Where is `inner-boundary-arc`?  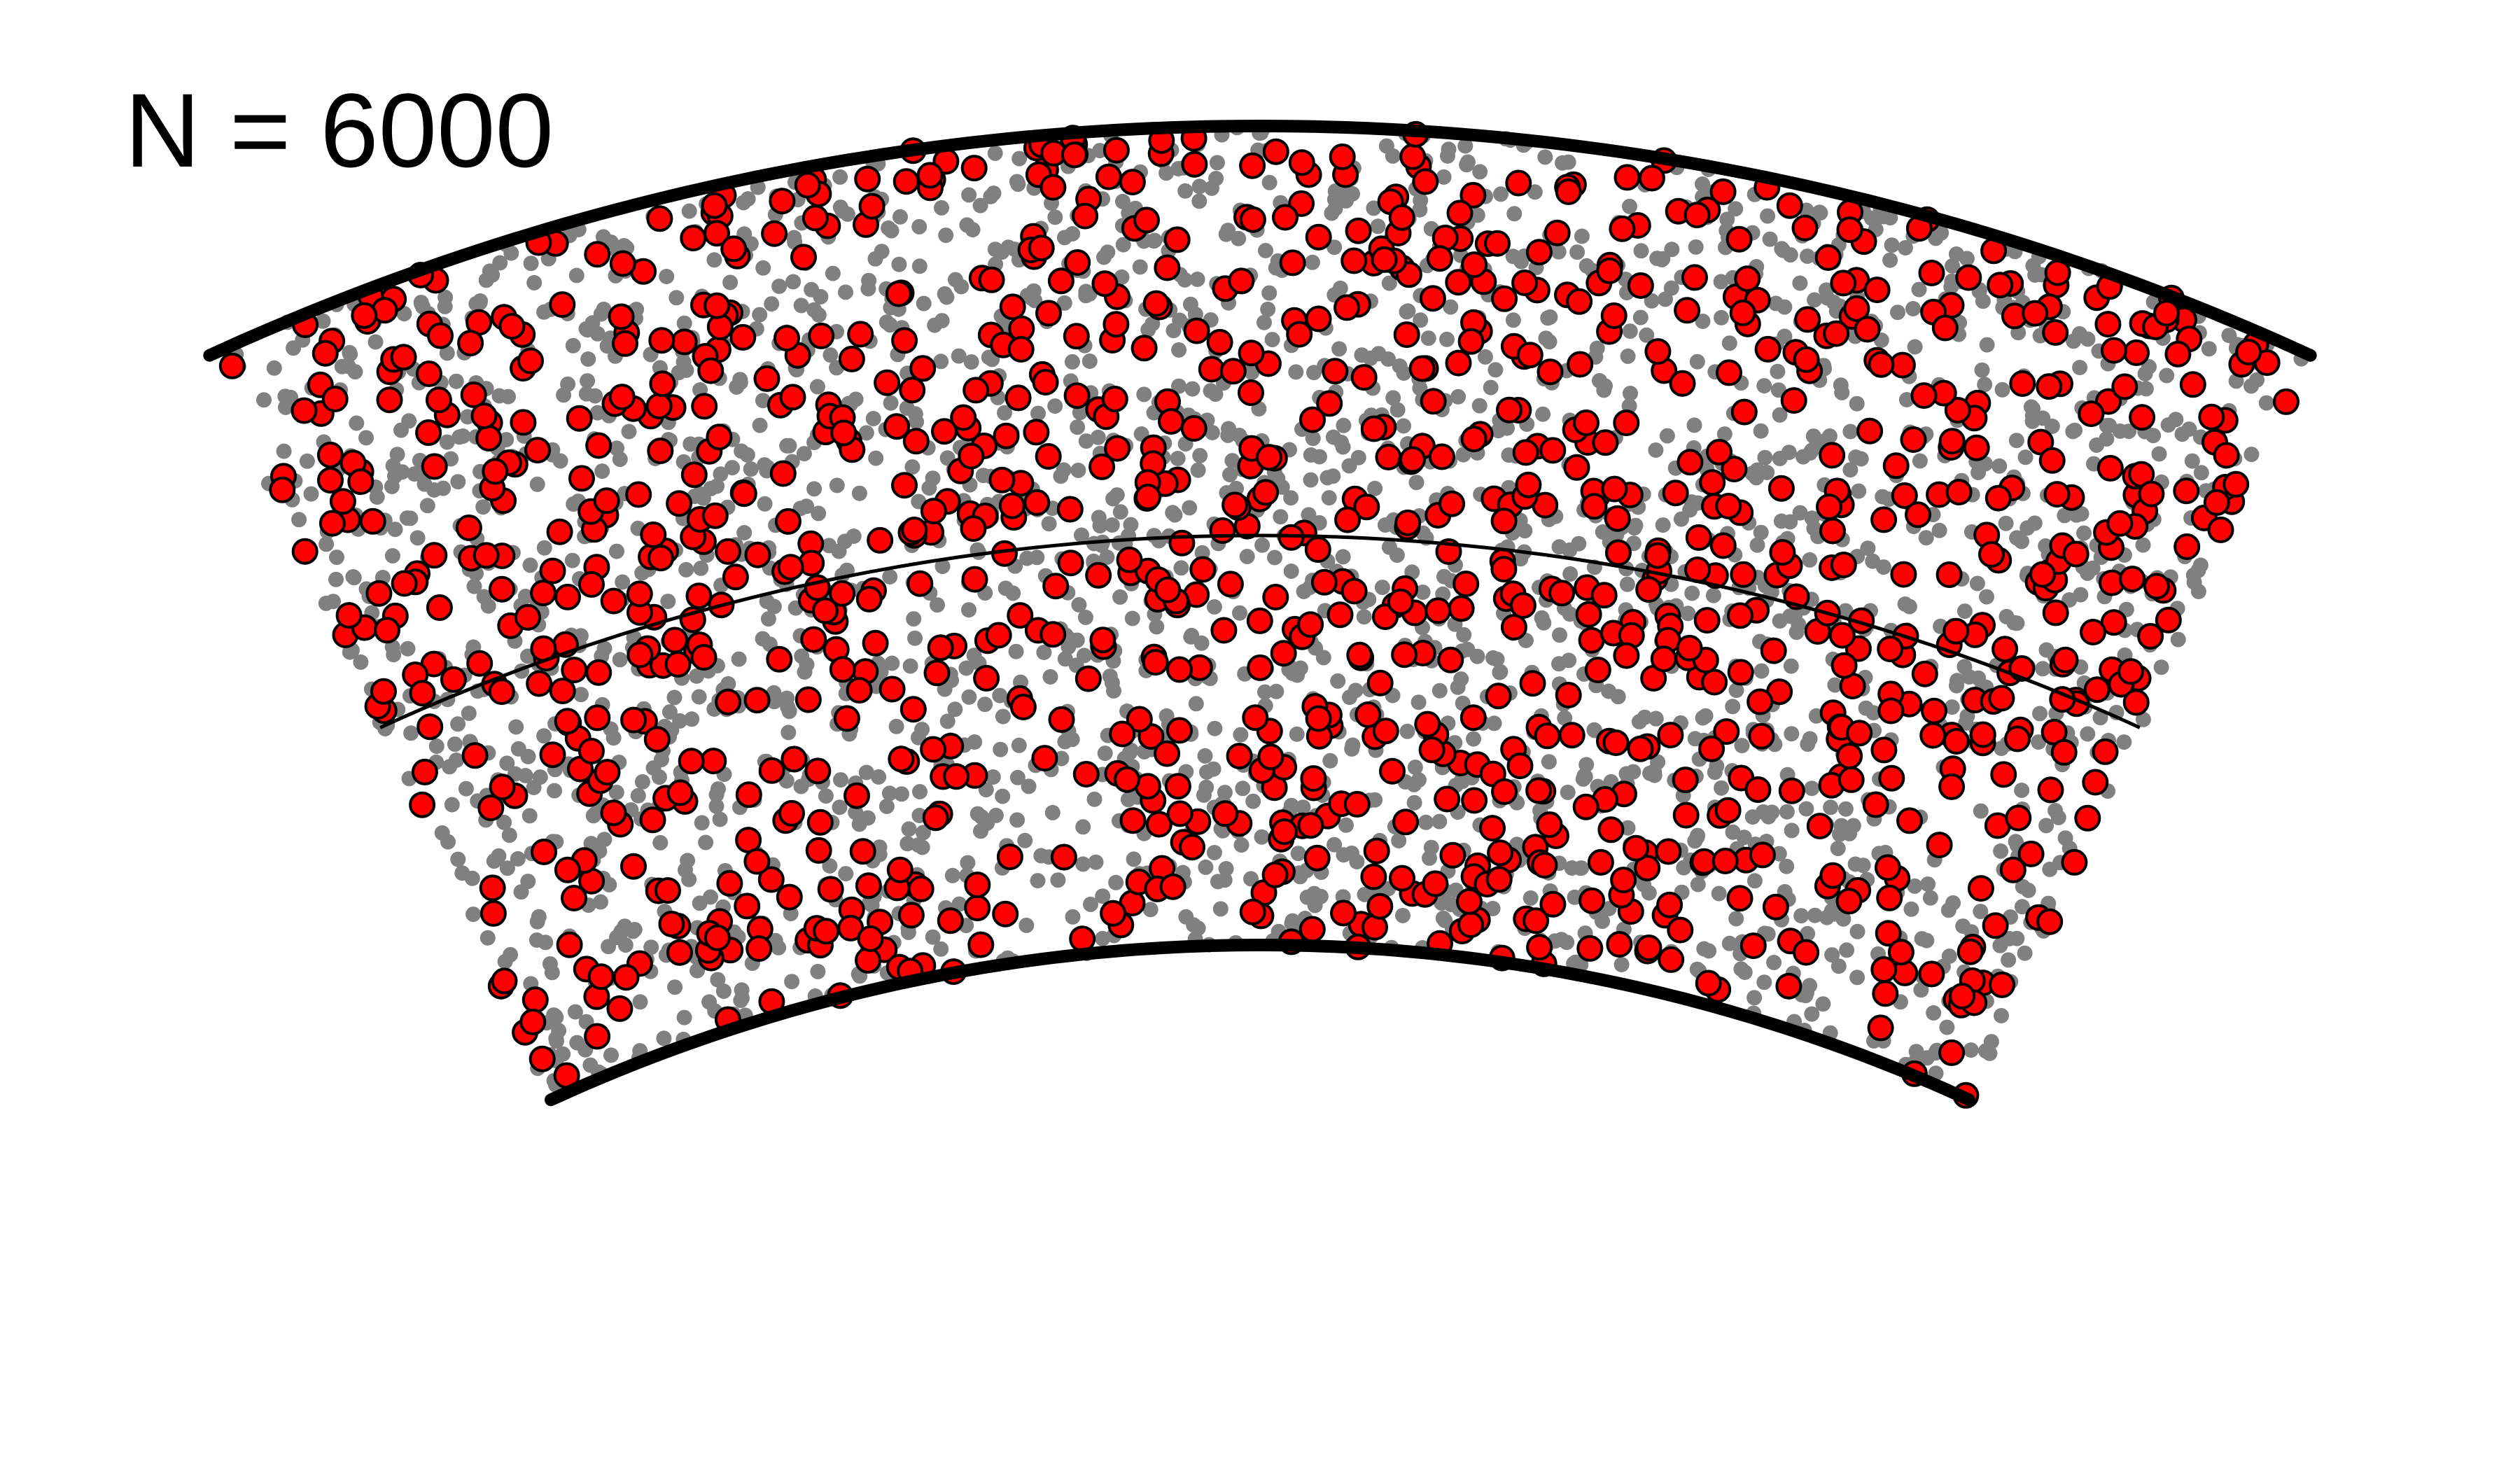 inner-boundary-arc is located at coordinates (1260, 1022).